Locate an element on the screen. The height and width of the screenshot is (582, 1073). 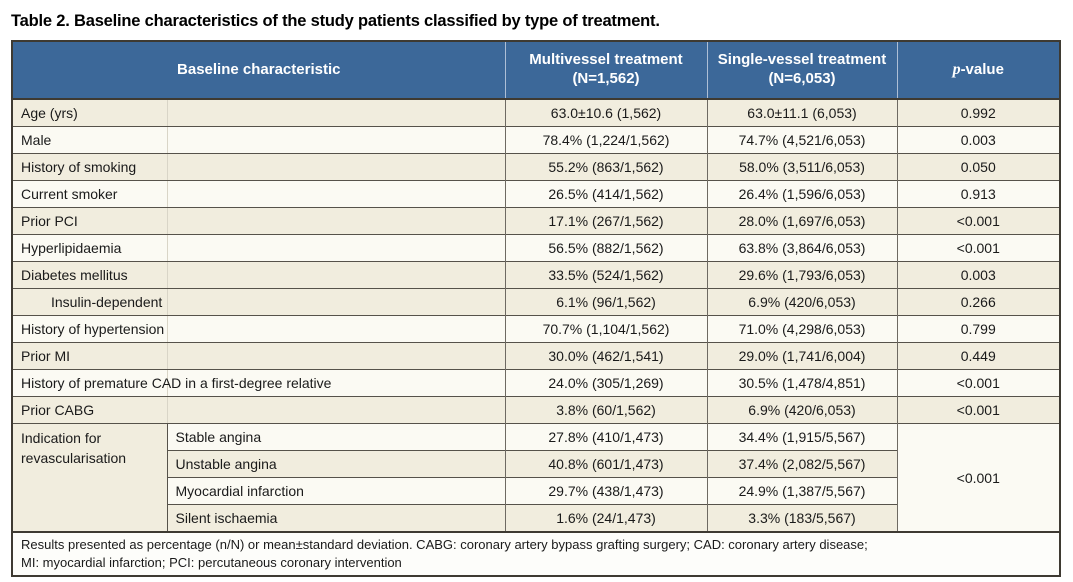
p-value: 0.449 is located at coordinates (978, 356).